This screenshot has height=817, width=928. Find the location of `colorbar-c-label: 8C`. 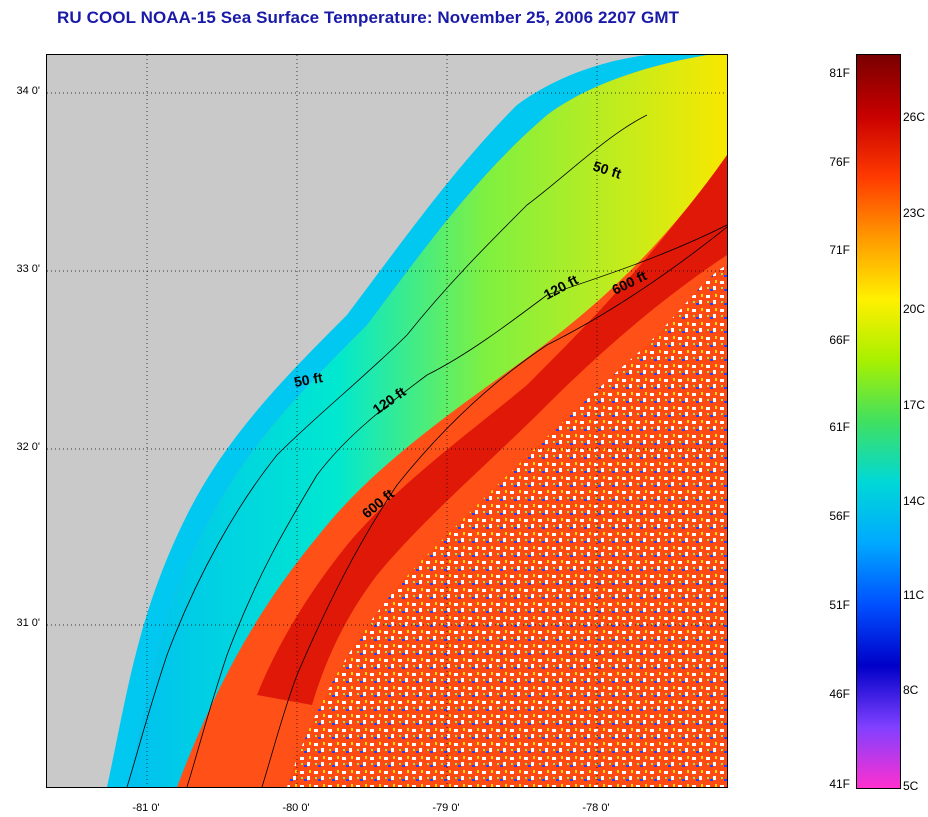

colorbar-c-label: 8C is located at coordinates (911, 690).